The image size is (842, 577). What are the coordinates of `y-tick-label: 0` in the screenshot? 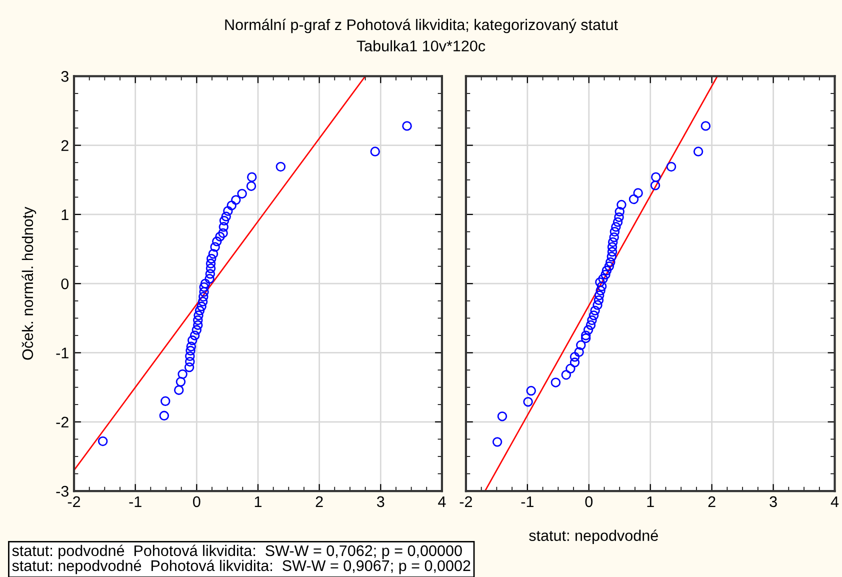 It's located at (65, 284).